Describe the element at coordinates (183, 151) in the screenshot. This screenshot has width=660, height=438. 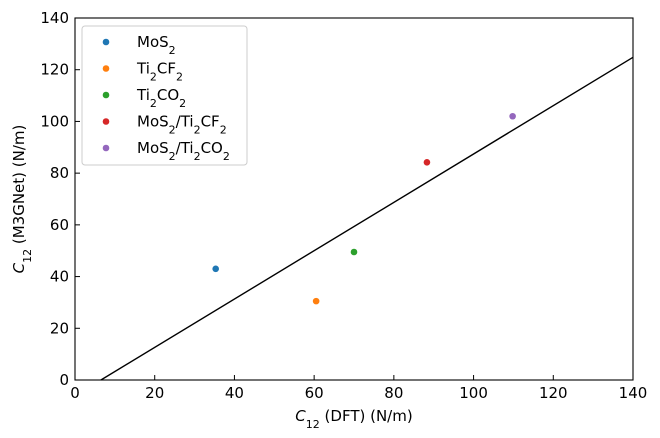
I see `legend-label: MoS2/Ti2CO2` at that location.